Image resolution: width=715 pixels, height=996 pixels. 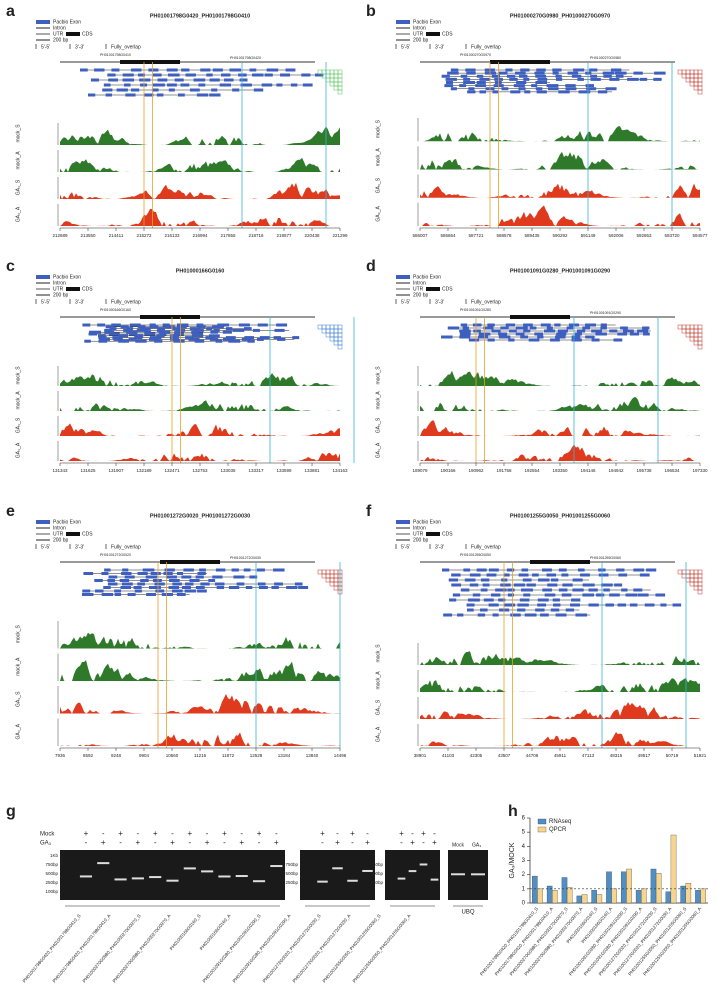 I want to click on panel-label: a, so click(x=10, y=11).